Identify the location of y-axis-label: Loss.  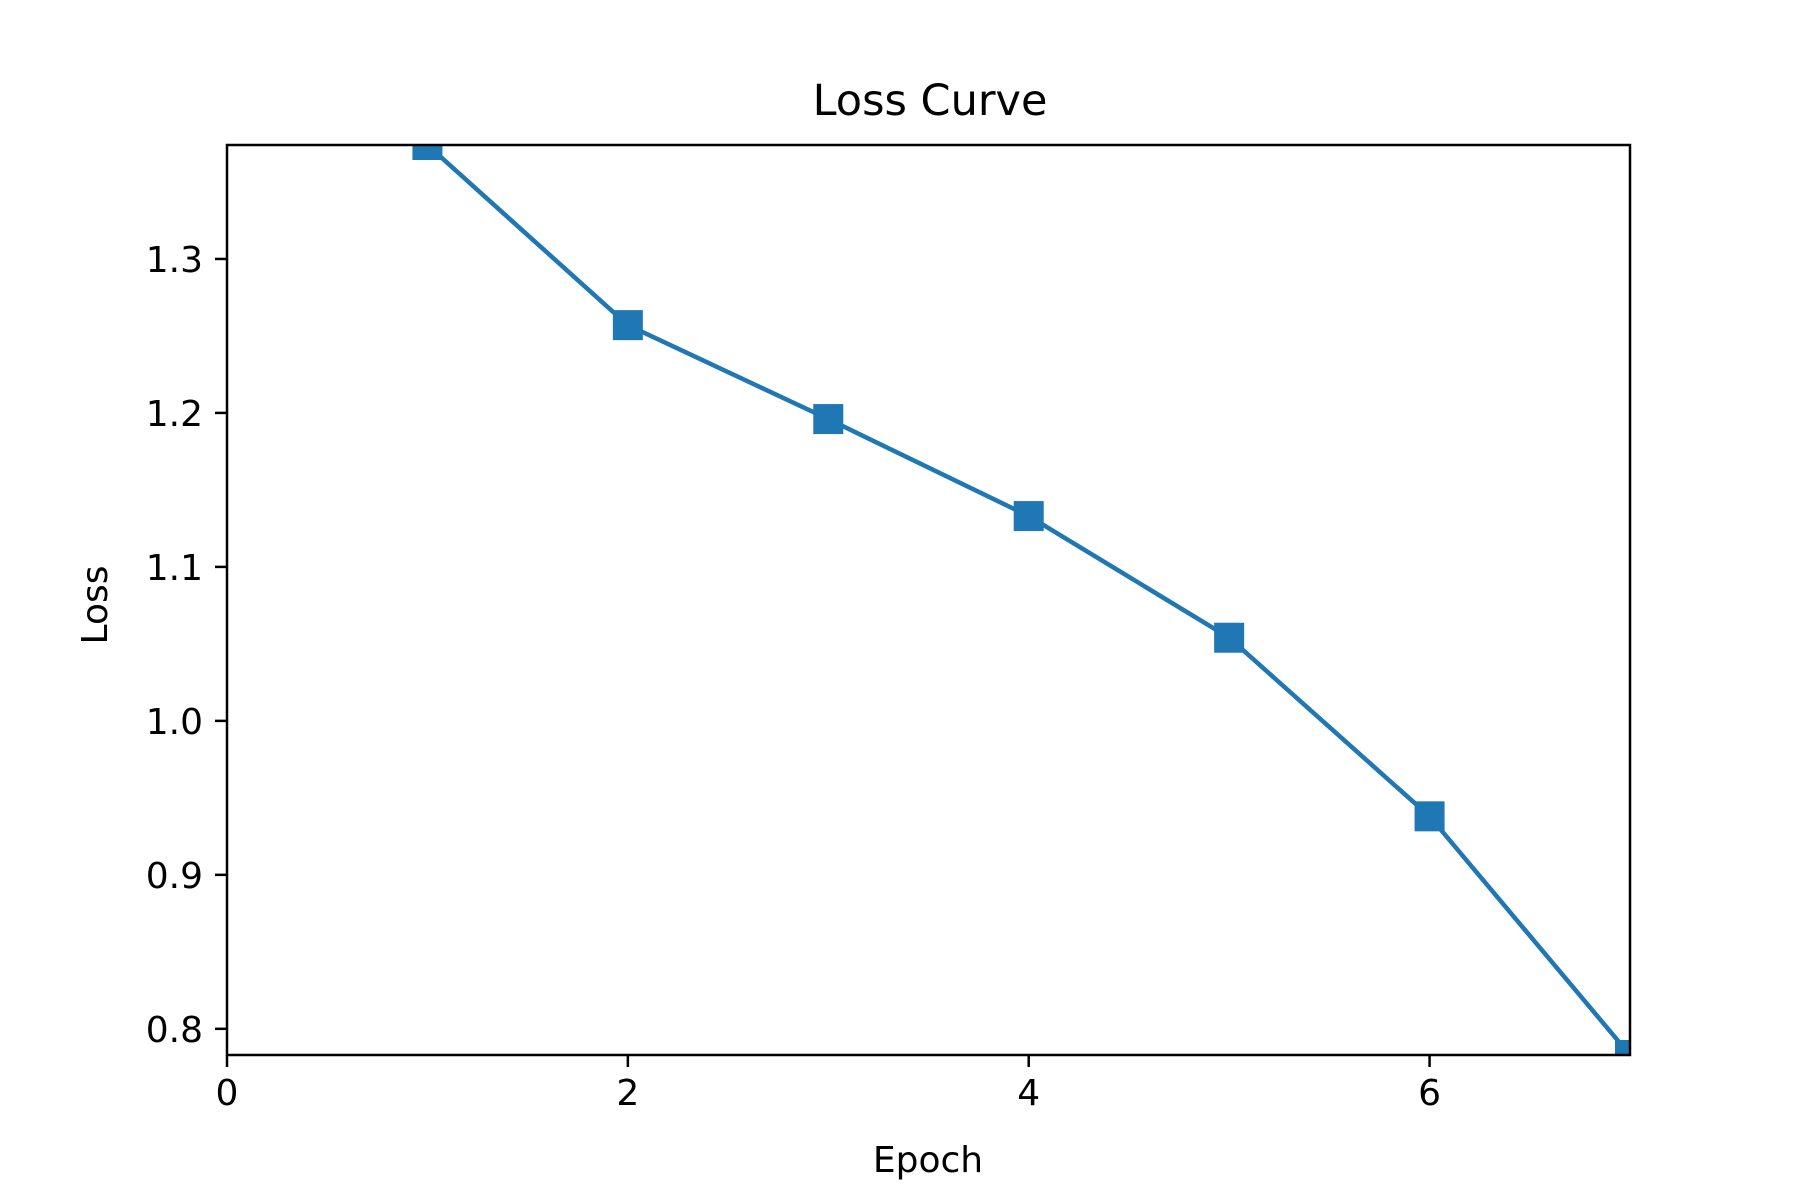
(95, 605).